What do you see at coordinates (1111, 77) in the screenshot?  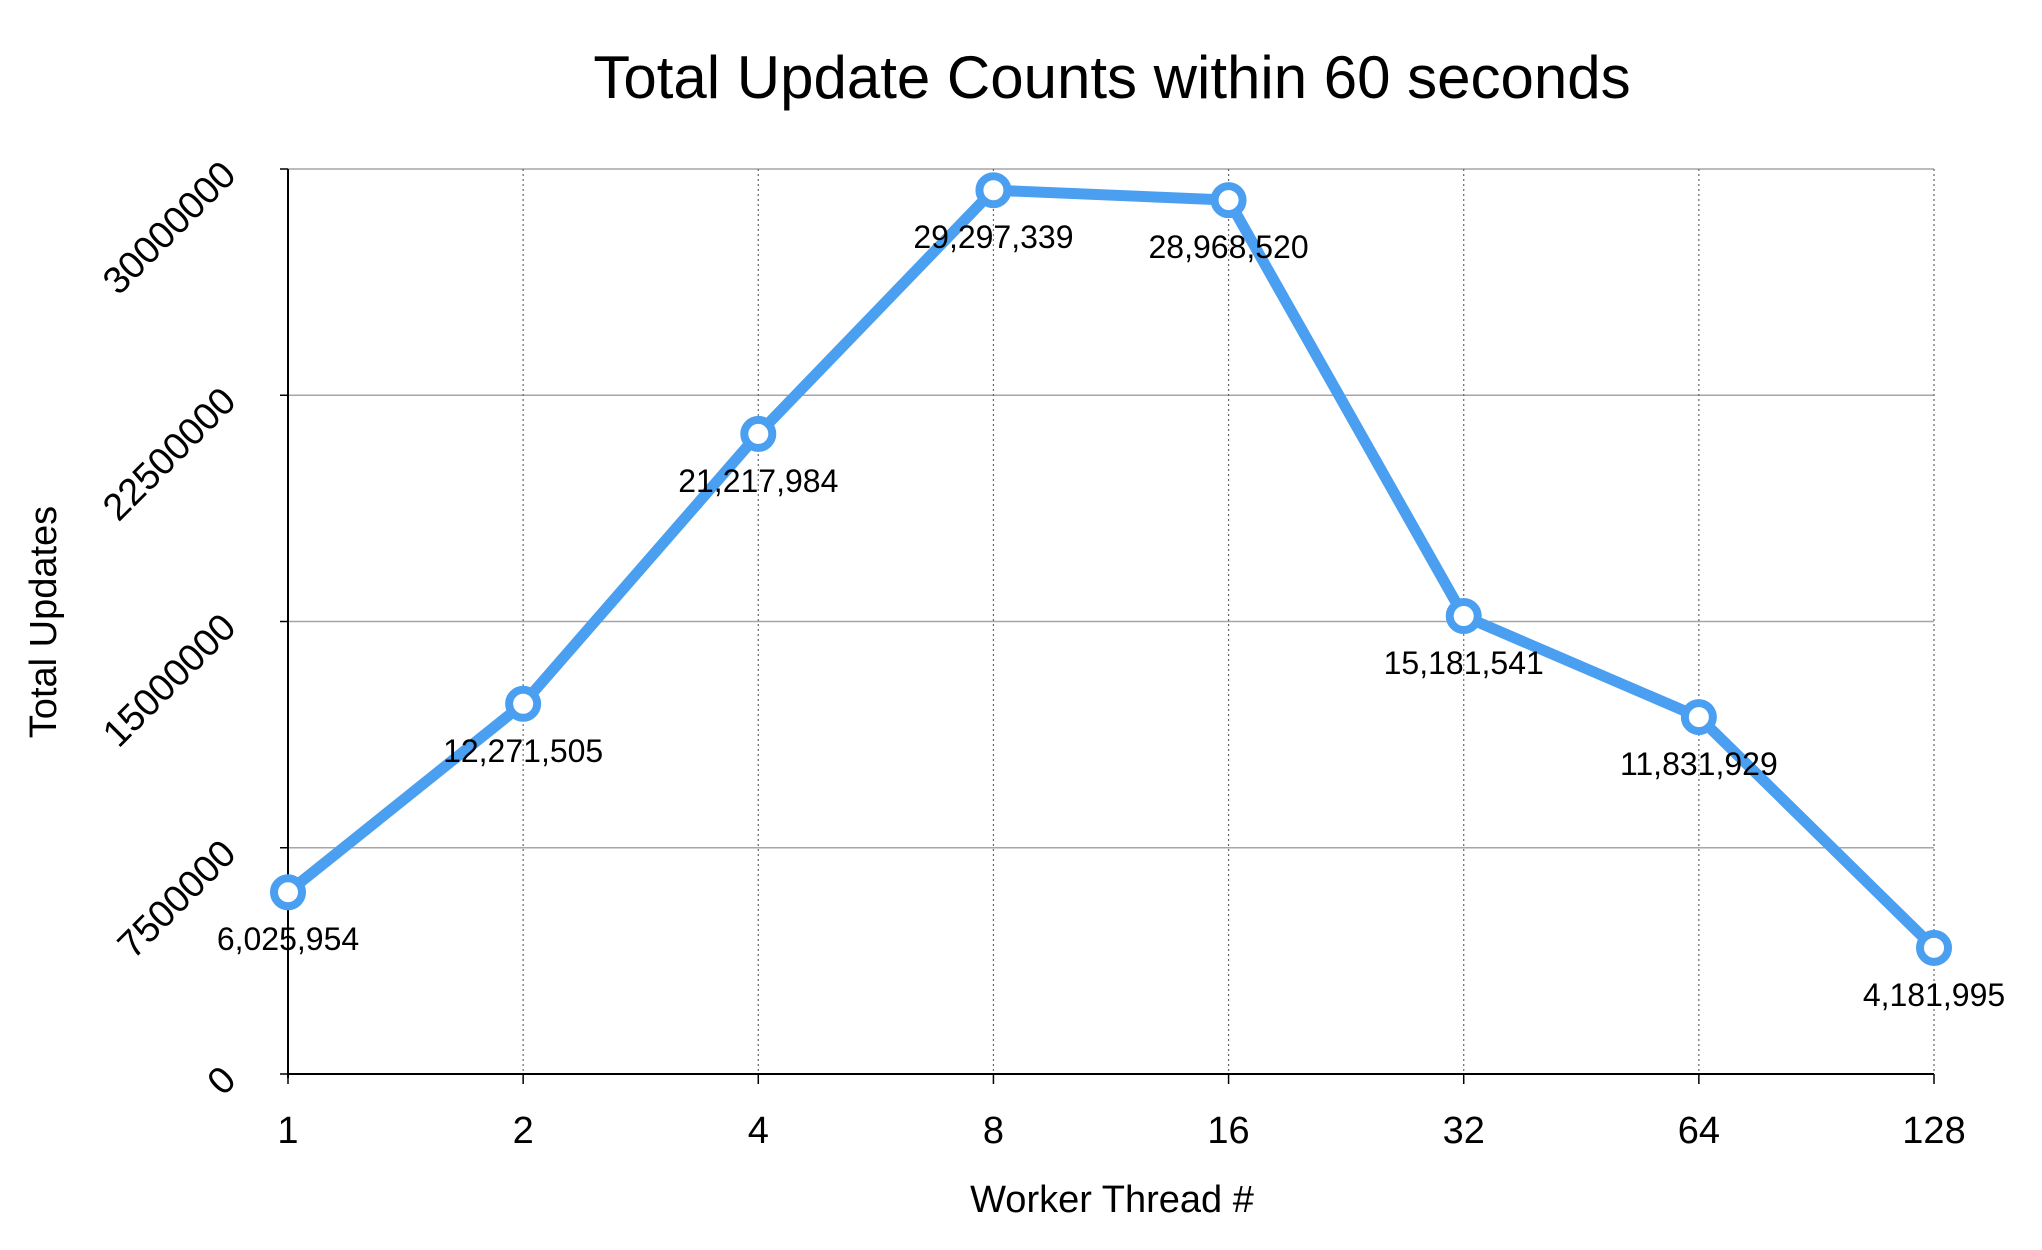 I see `chart-title: Total Update Counts within 60 seconds` at bounding box center [1111, 77].